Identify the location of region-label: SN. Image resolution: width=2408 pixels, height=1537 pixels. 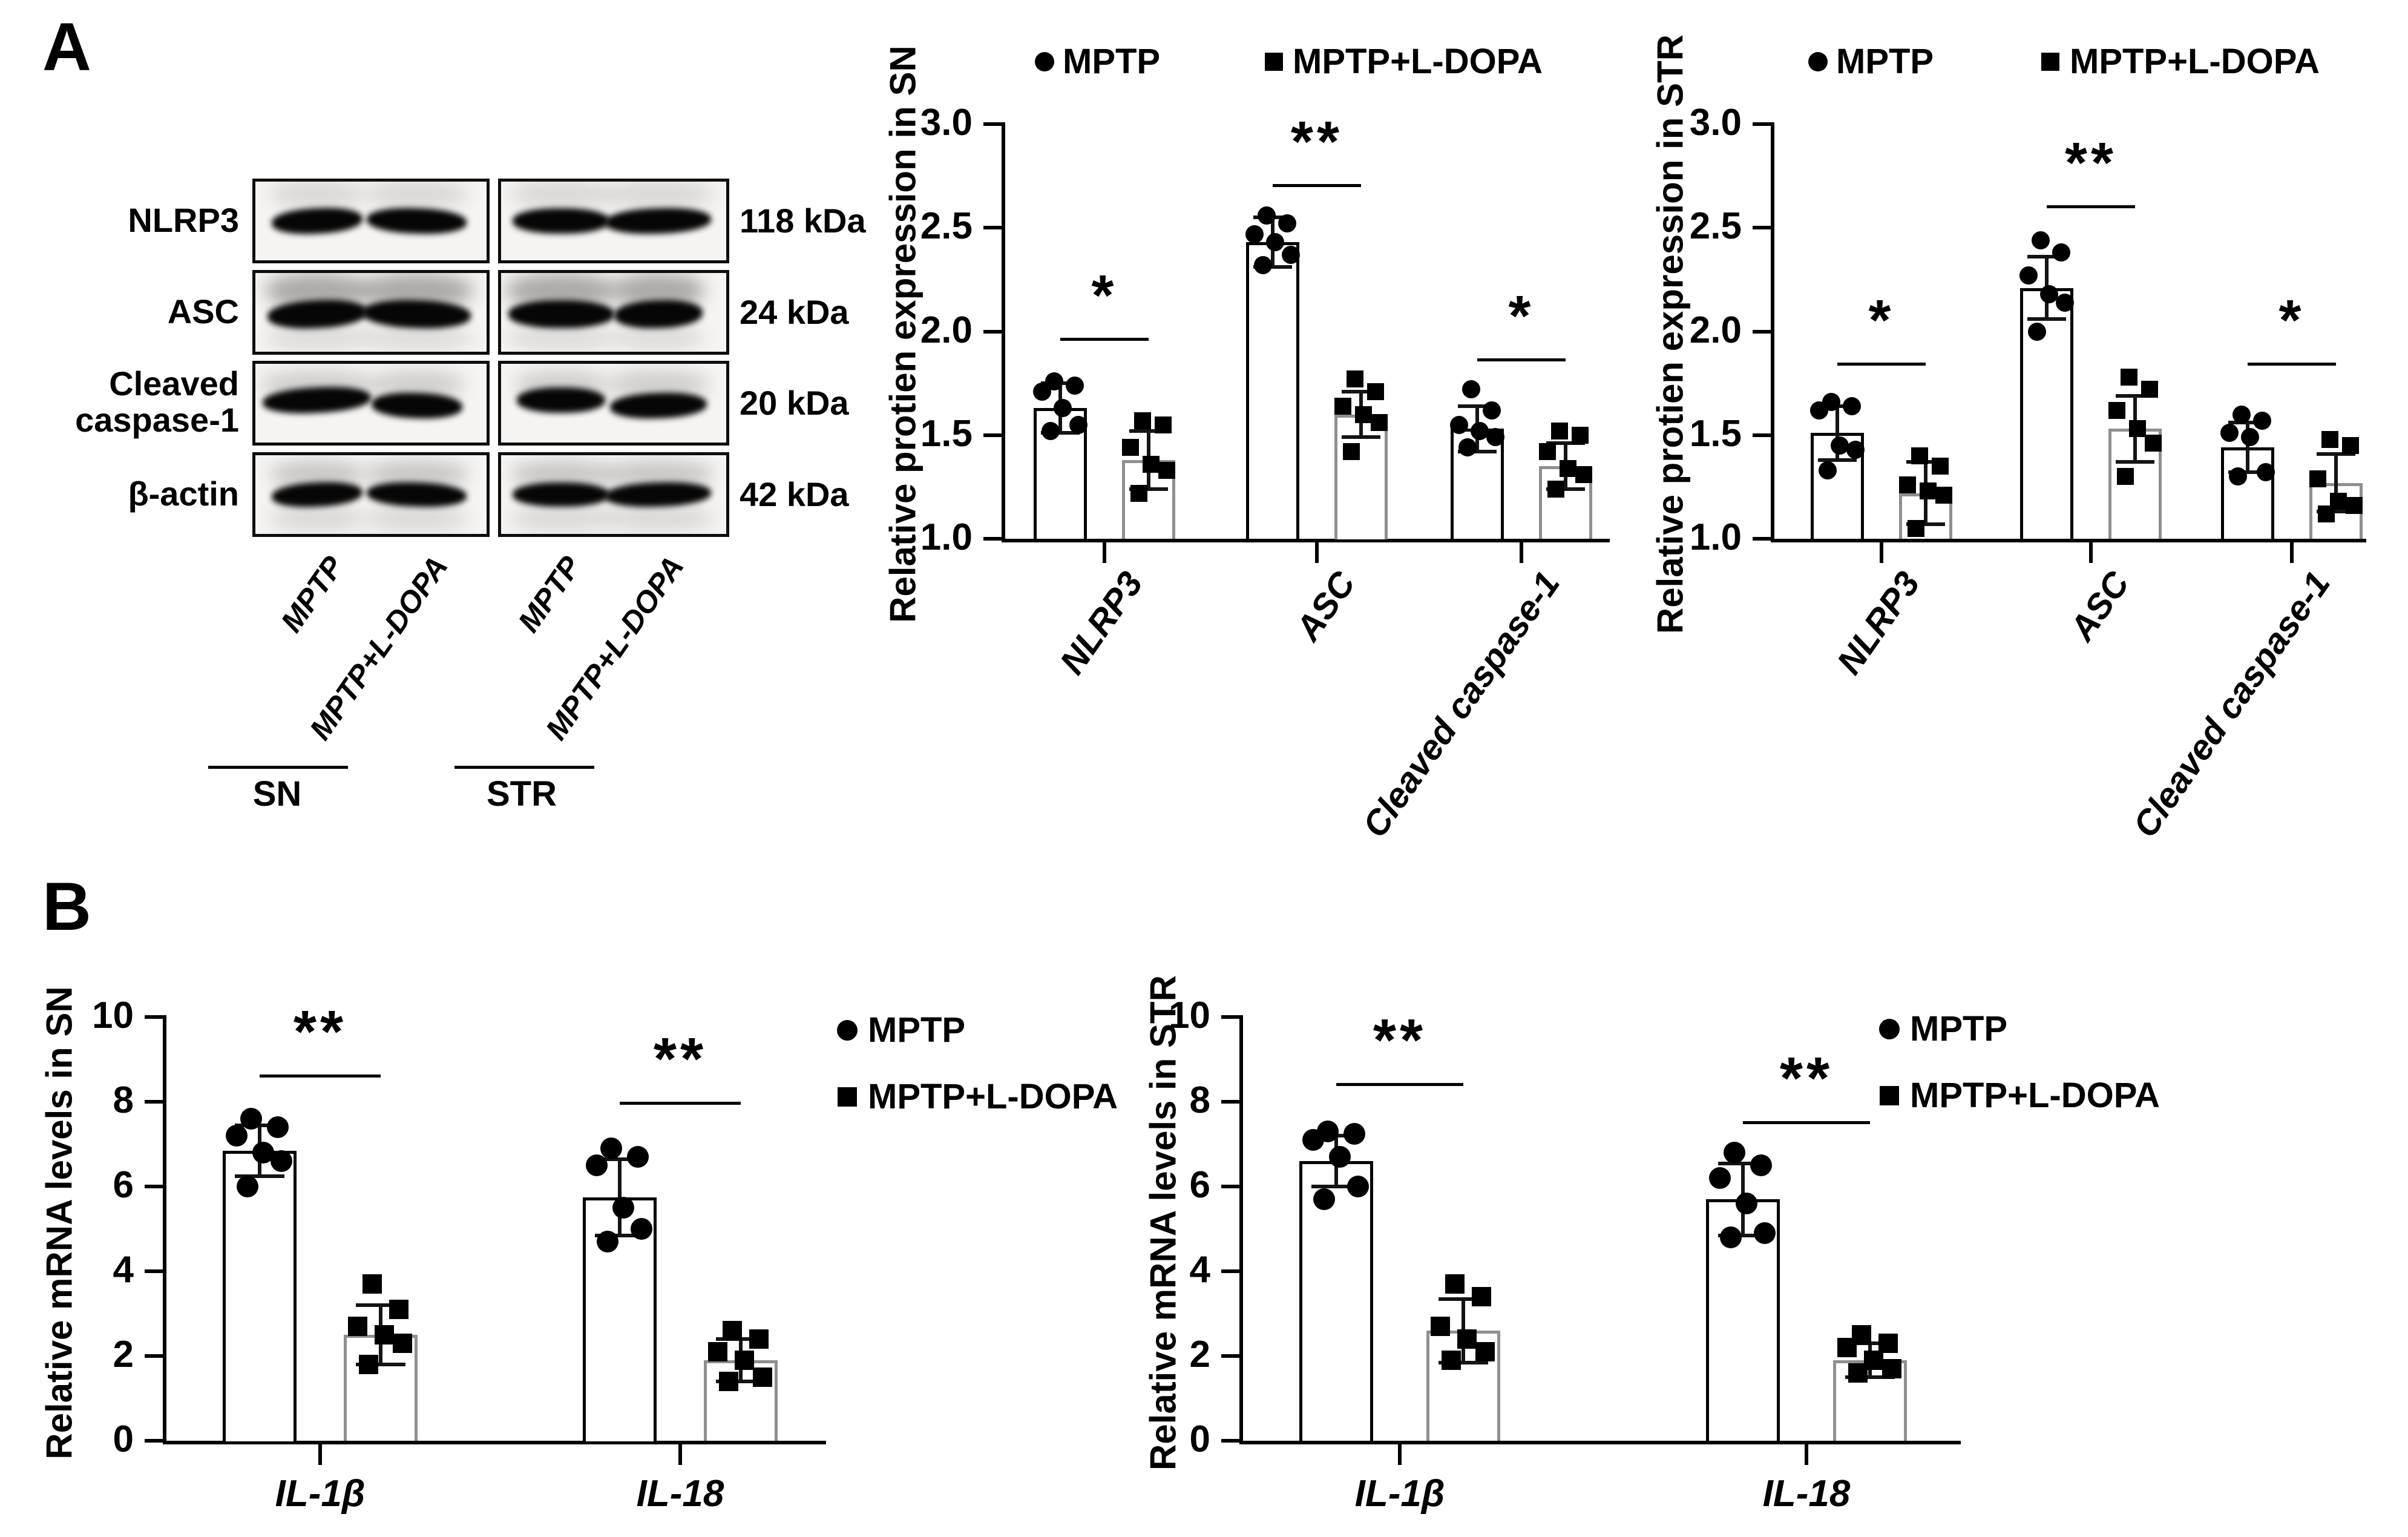
(277, 794).